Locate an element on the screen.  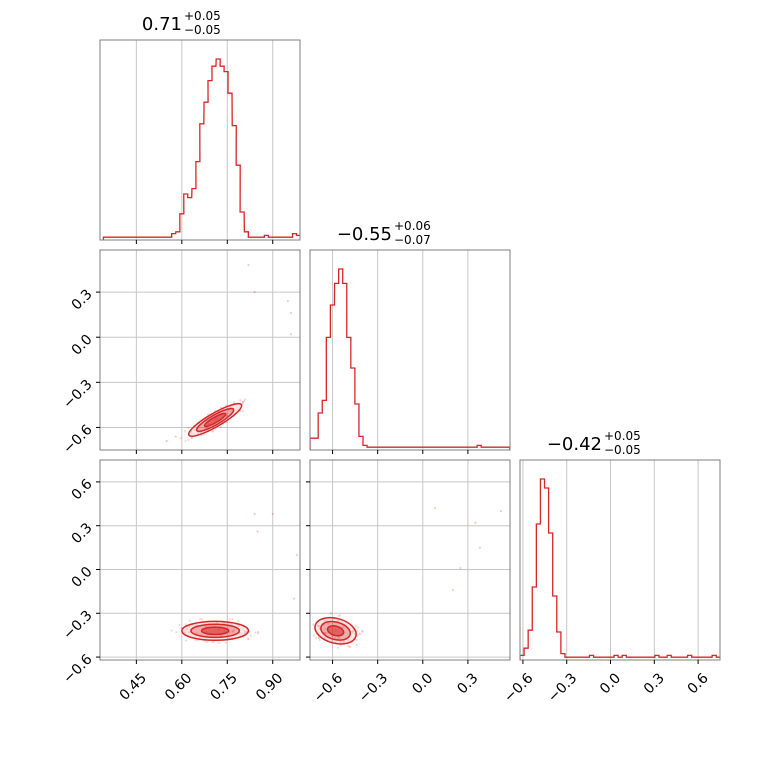
x-tick-label-1-2: 0.0 is located at coordinates (422, 683).